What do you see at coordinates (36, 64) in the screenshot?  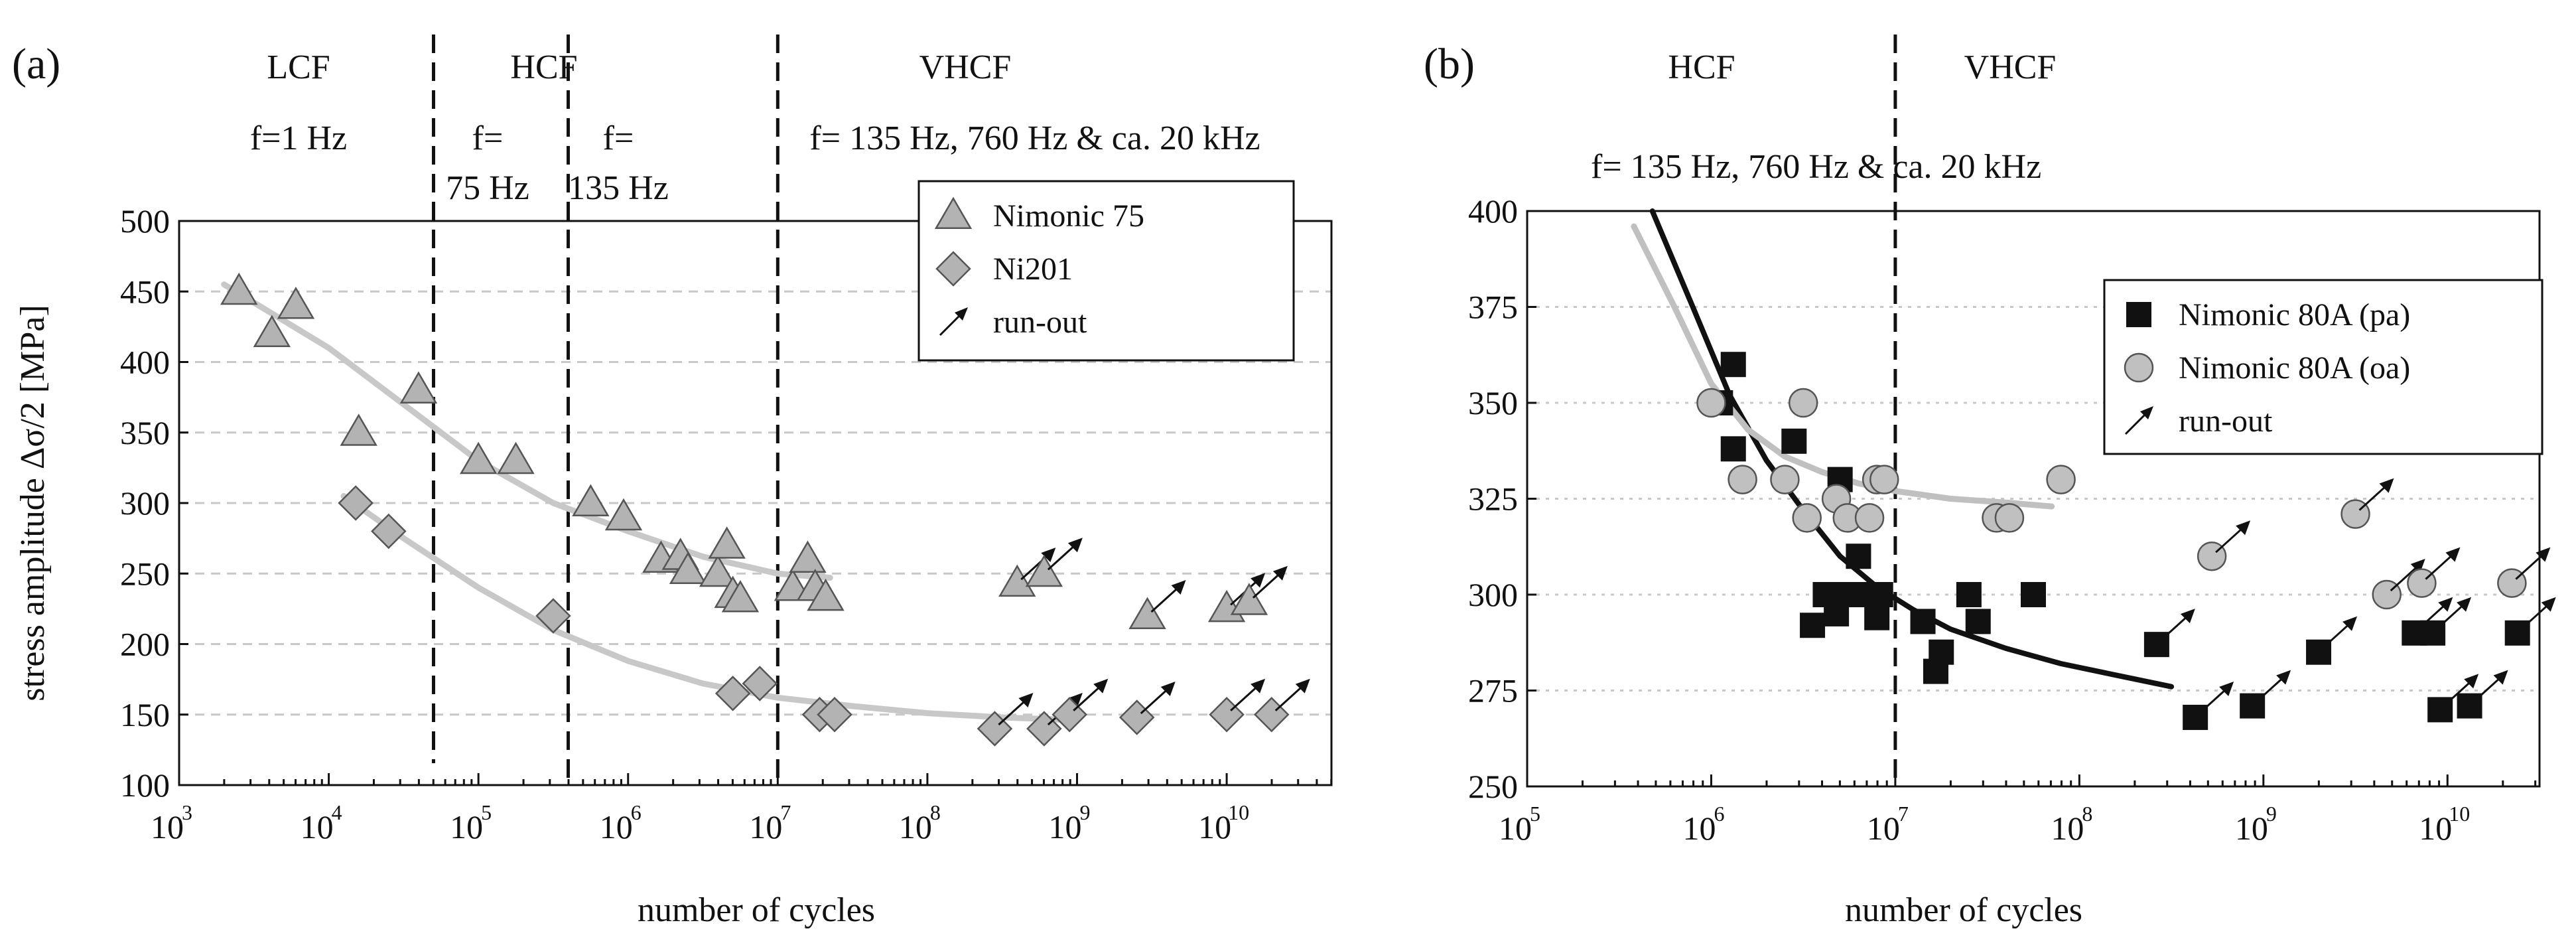 I see `panel-label: (a)` at bounding box center [36, 64].